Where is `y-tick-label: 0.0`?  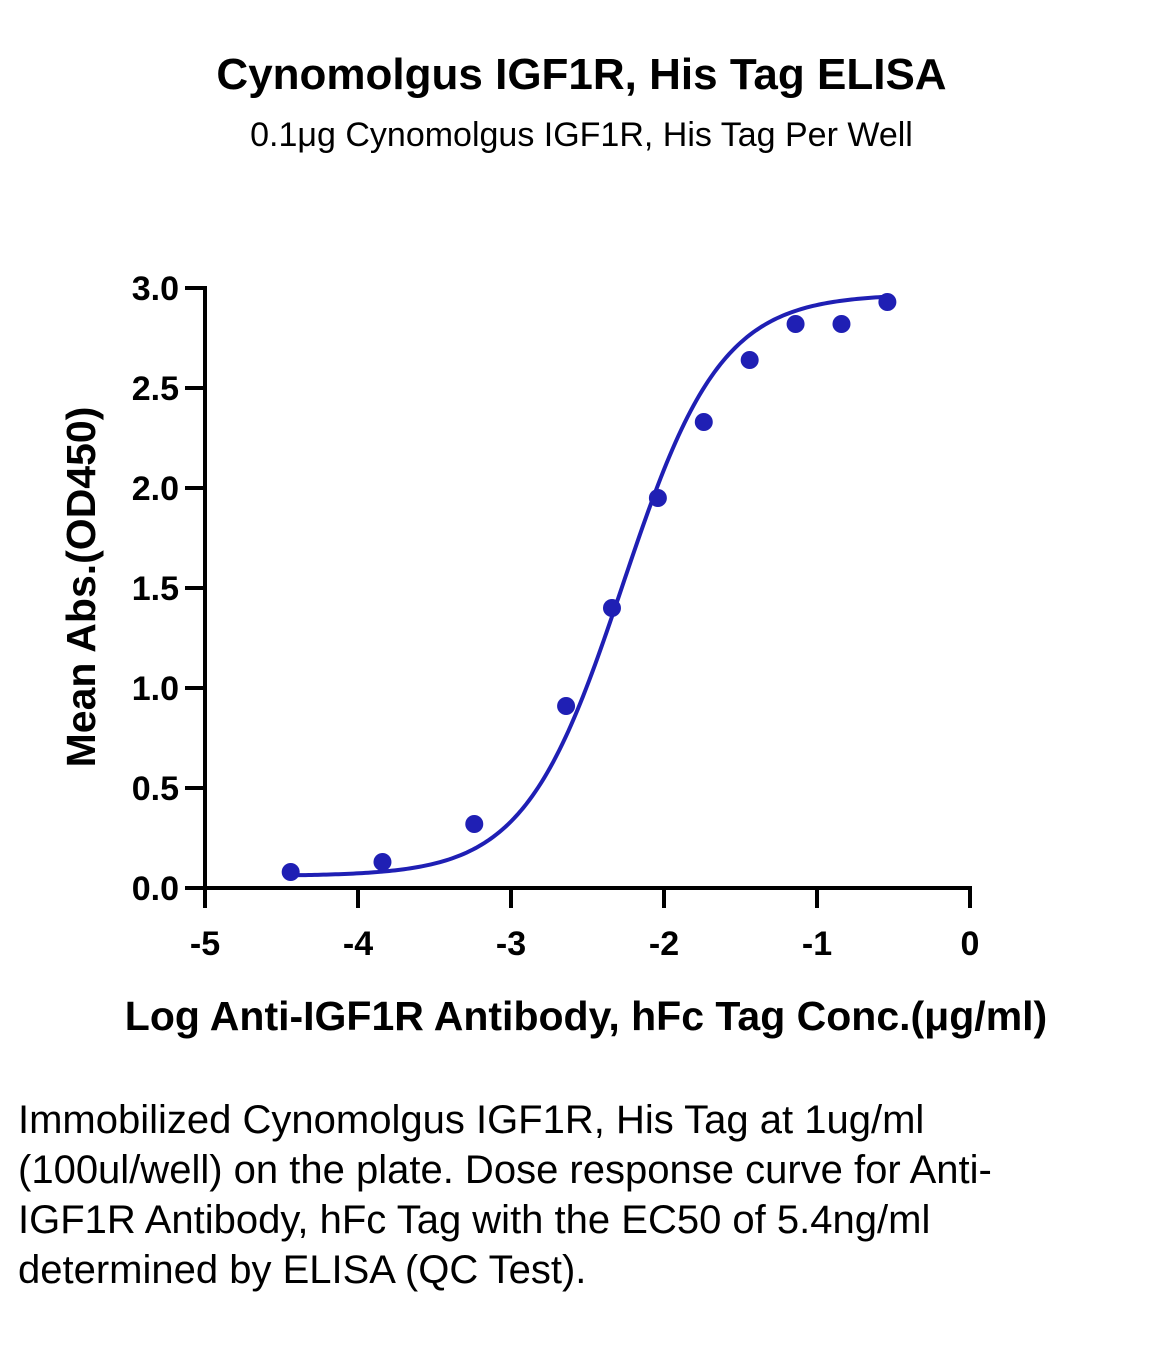 y-tick-label: 0.0 is located at coordinates (155, 889).